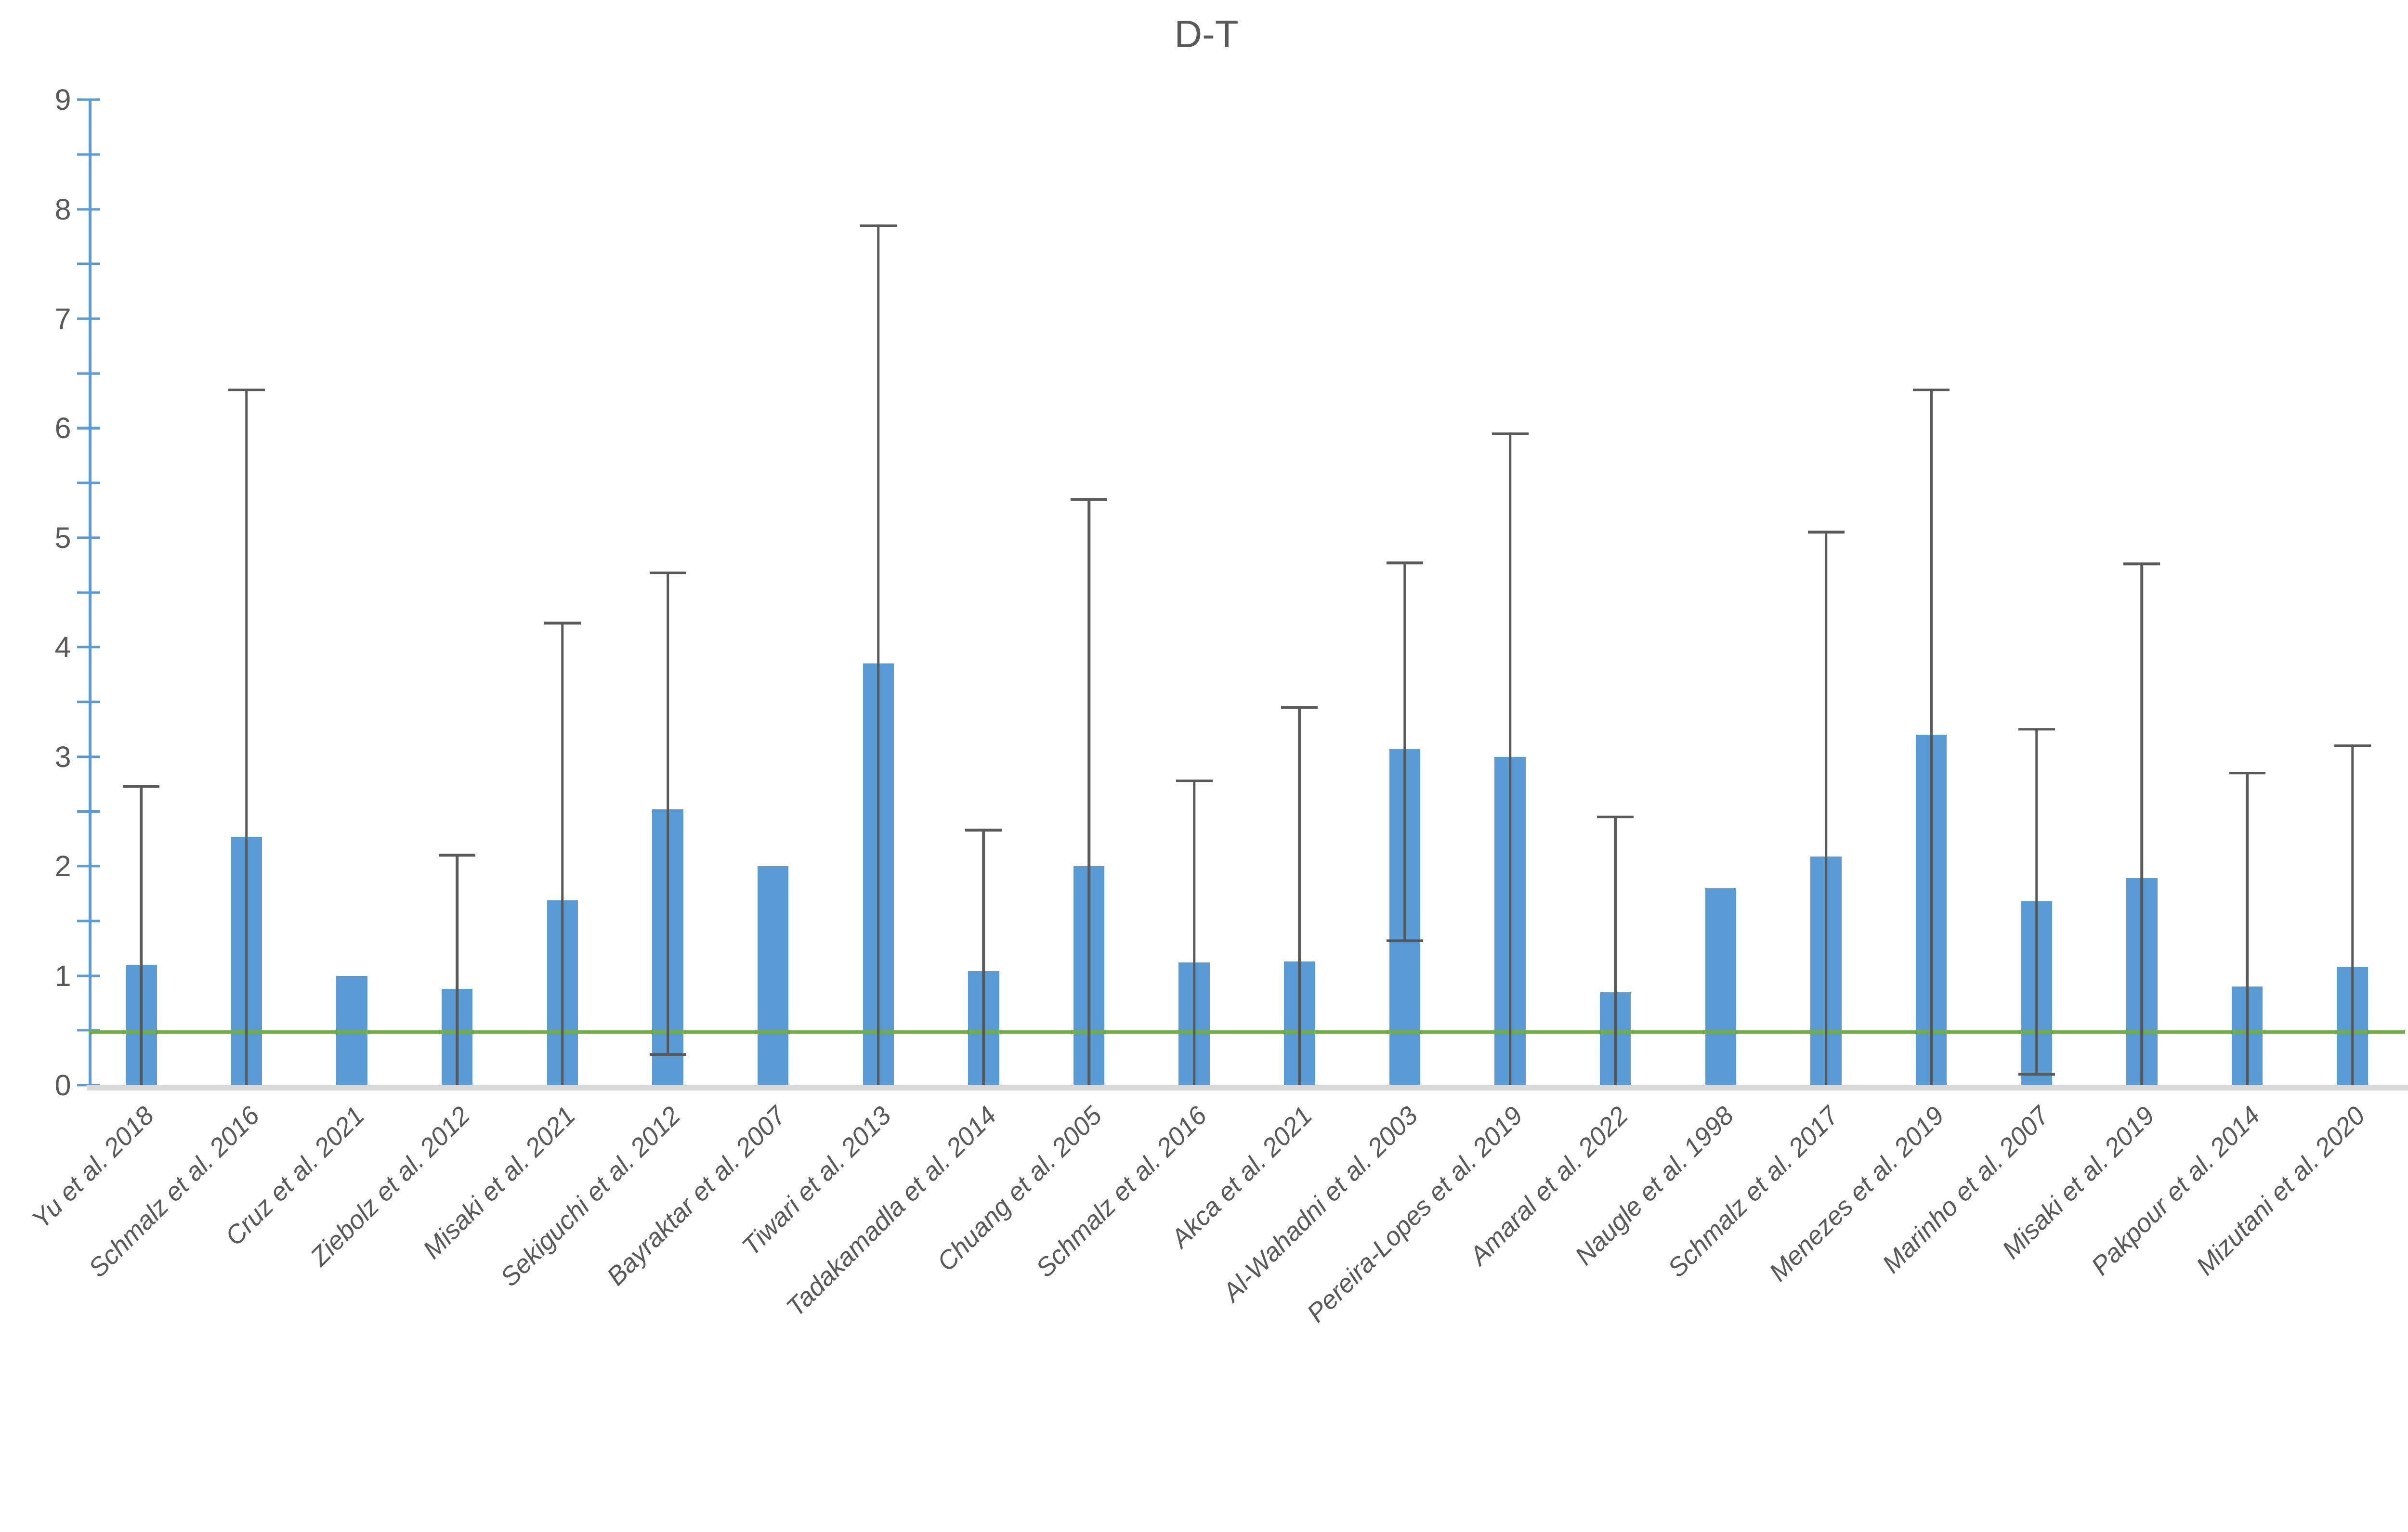 The height and width of the screenshot is (1532, 2408). Describe the element at coordinates (62, 1085) in the screenshot. I see `y-axis-tick-label: 0` at that location.